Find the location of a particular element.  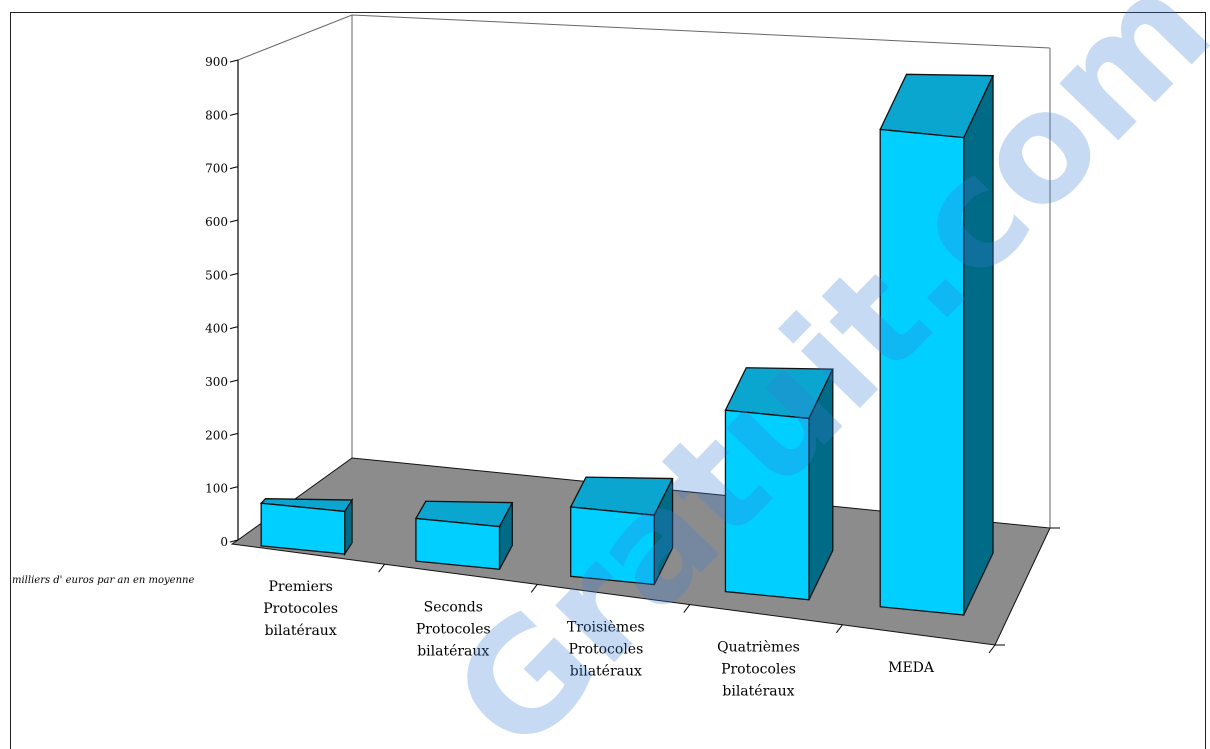

category-label-line: Seconds is located at coordinates (453, 607).